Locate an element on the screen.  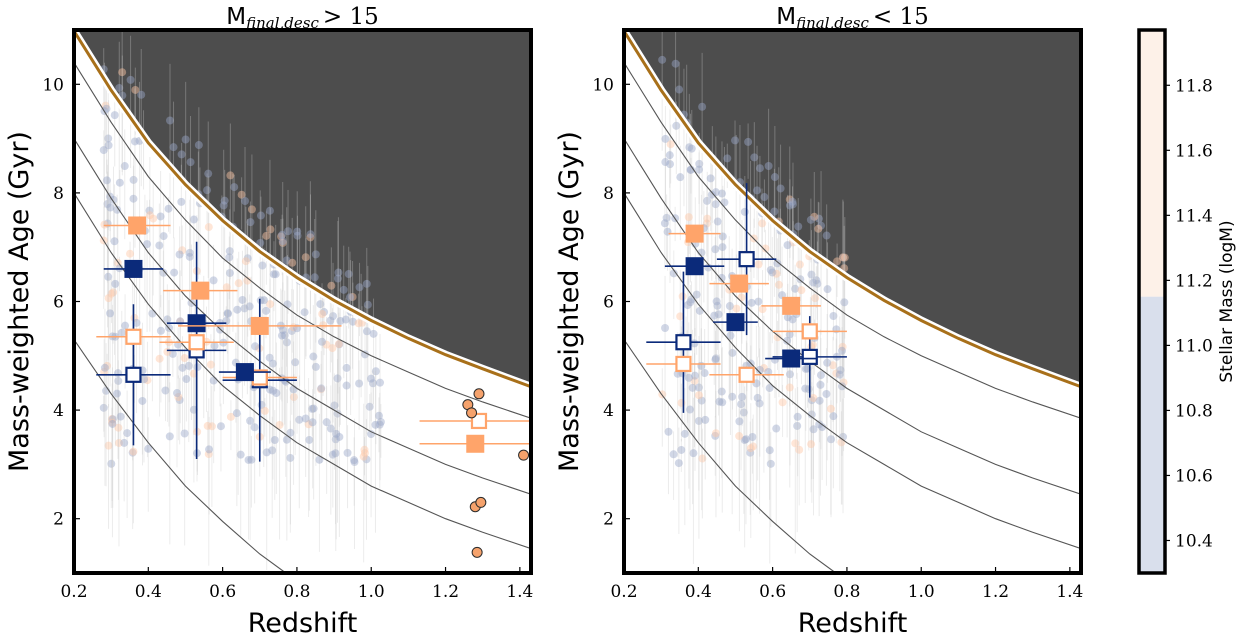
highz-point is located at coordinates (479, 394).